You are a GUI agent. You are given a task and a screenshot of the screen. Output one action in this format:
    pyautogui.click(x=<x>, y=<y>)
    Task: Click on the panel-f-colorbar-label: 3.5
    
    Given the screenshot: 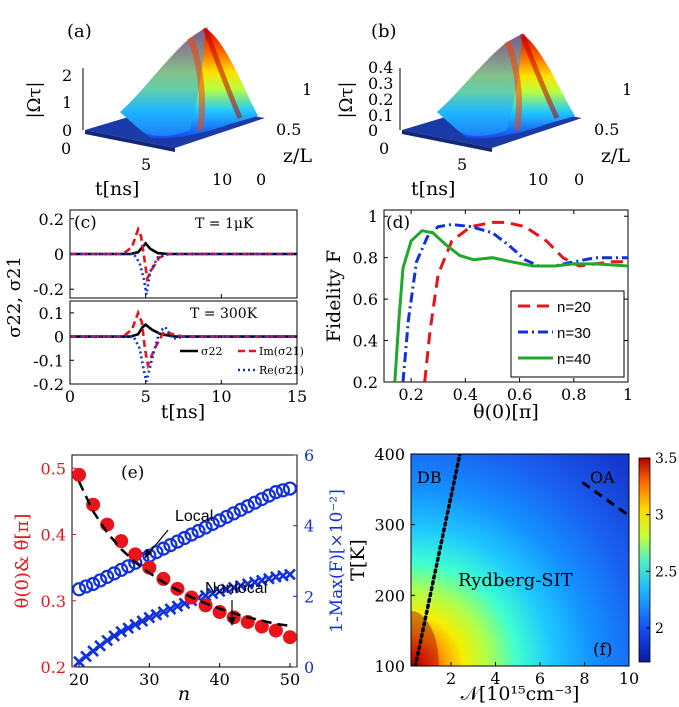 What is the action you would take?
    pyautogui.click(x=666, y=459)
    